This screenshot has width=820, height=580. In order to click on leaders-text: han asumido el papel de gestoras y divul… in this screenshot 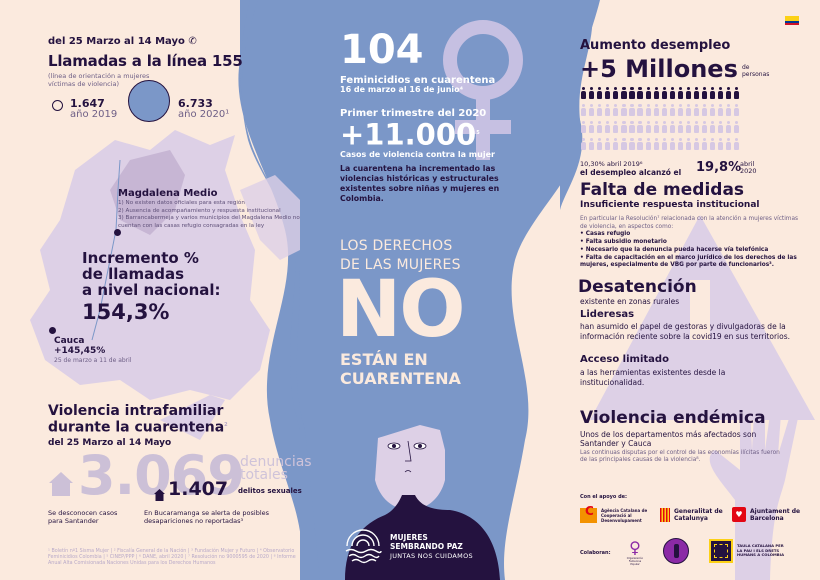, I will do `click(685, 331)`.